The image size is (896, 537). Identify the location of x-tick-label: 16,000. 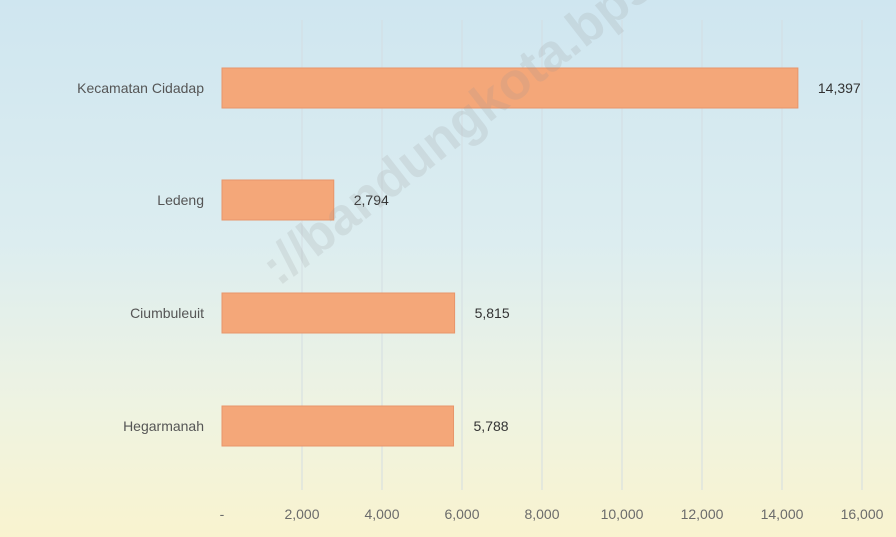
(862, 514).